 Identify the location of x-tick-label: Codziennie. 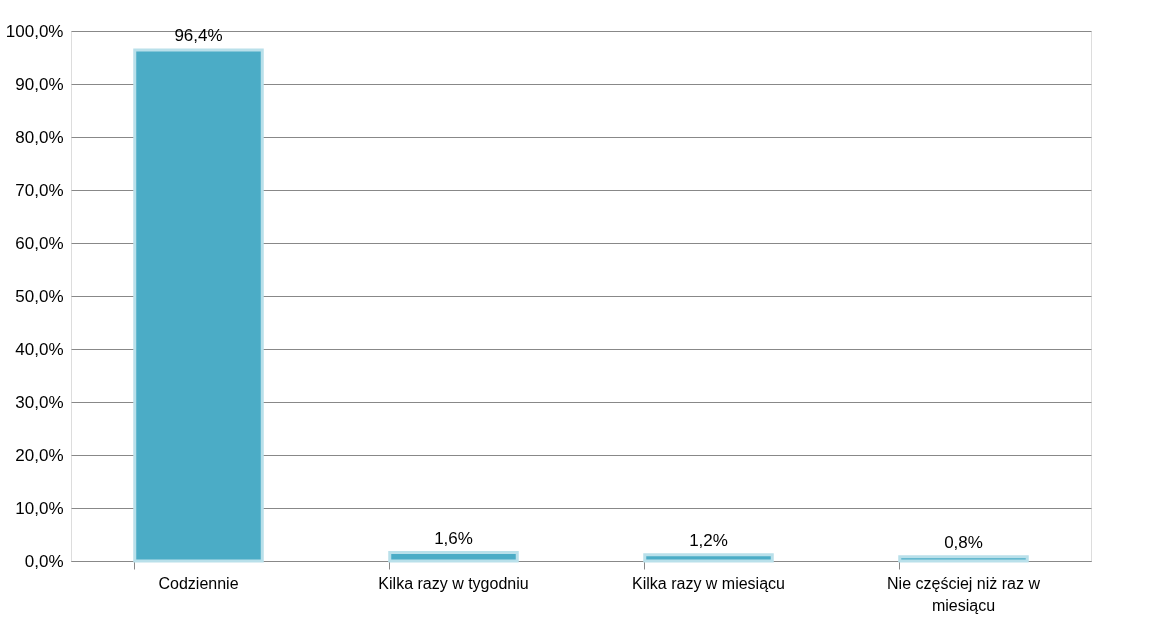
(198, 583).